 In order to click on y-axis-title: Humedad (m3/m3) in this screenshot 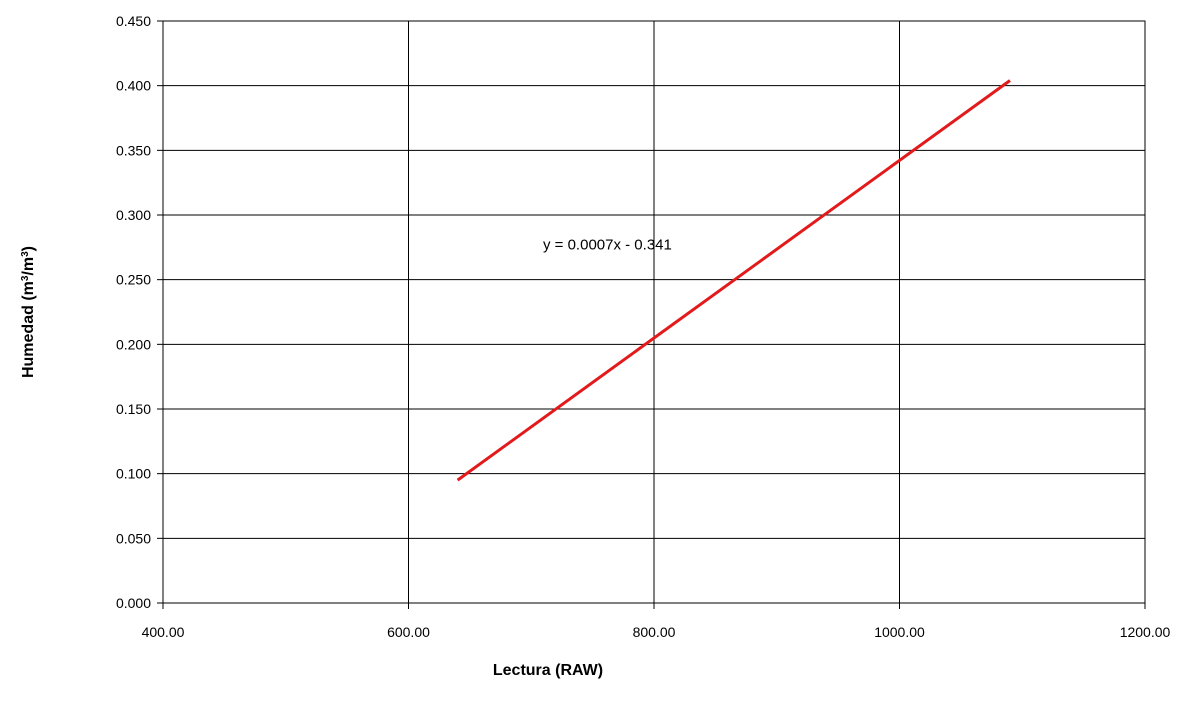, I will do `click(29, 312)`.